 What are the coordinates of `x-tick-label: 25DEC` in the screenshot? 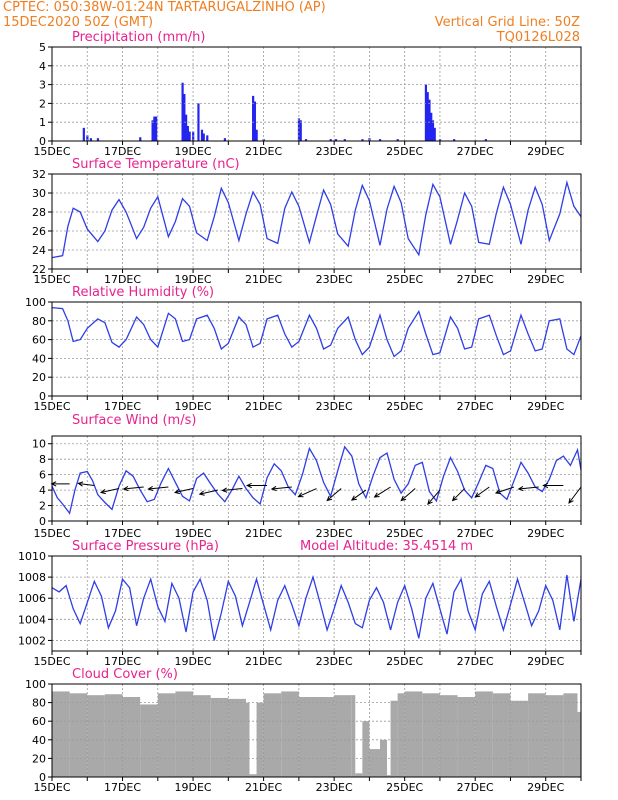 It's located at (404, 533).